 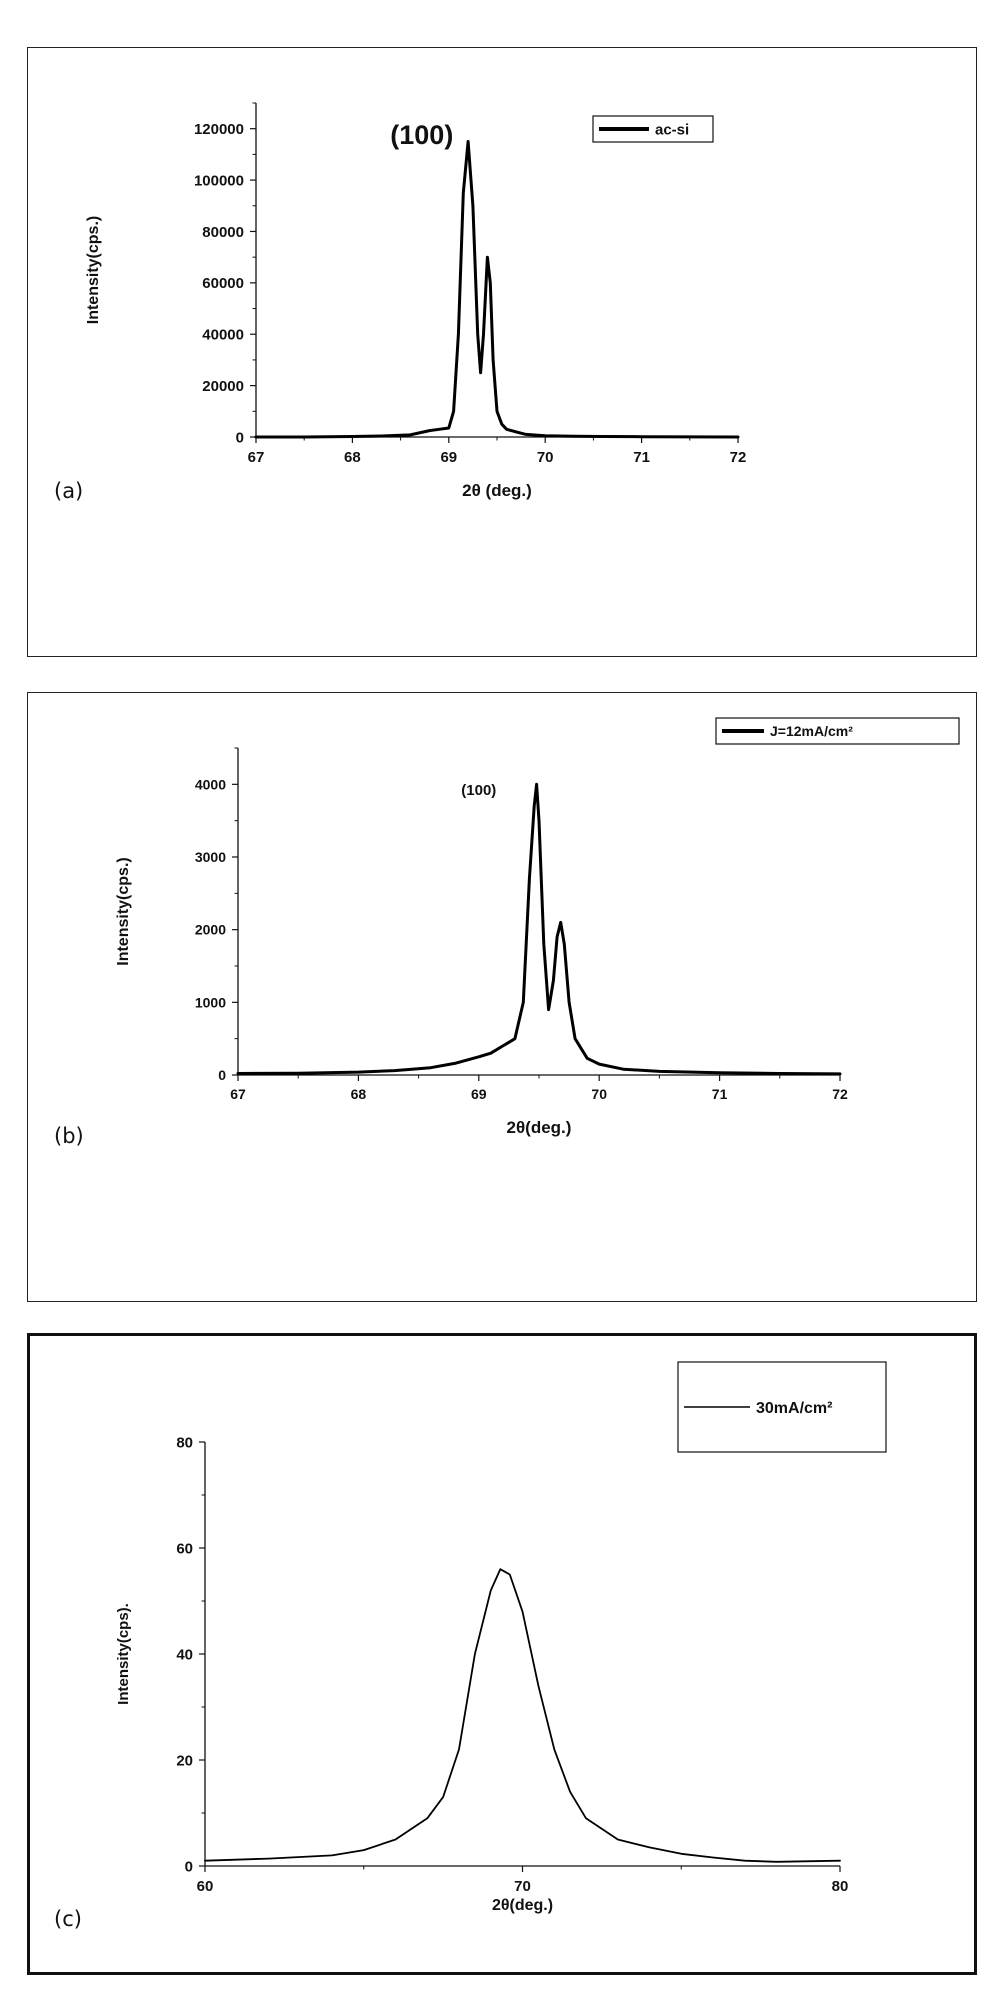 What do you see at coordinates (184, 1442) in the screenshot?
I see `y-tick-label: 80` at bounding box center [184, 1442].